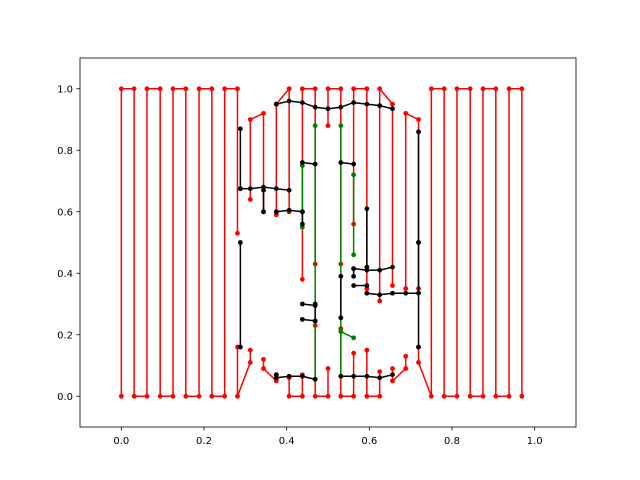 The image size is (640, 480). I want to click on x-tick-label: 0.6, so click(369, 441).